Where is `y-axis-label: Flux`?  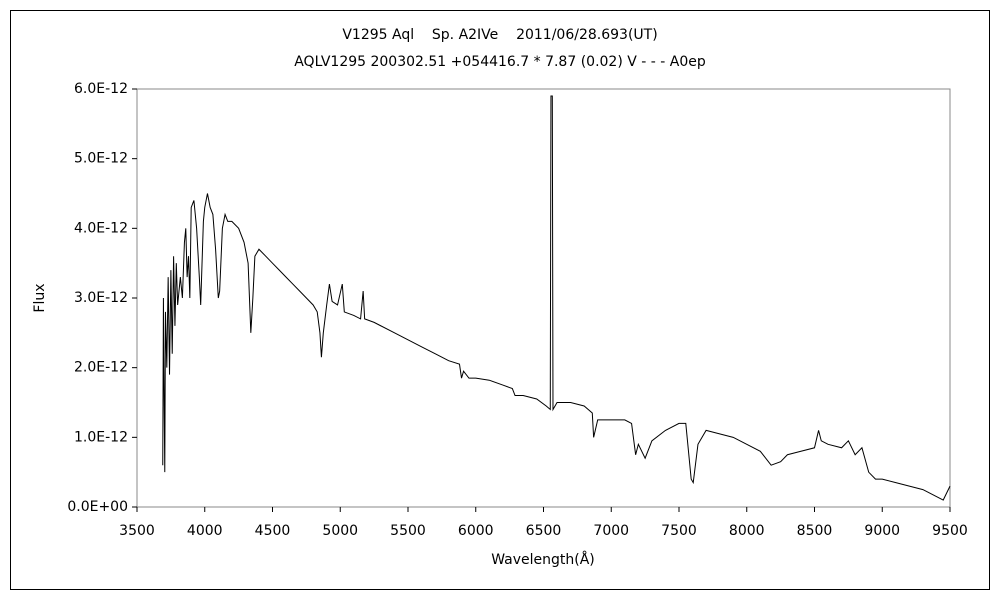
y-axis-label: Flux is located at coordinates (40, 297).